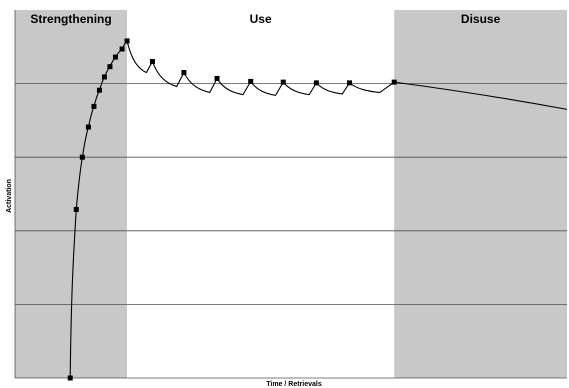 This screenshot has height=388, width=569. What do you see at coordinates (294, 384) in the screenshot?
I see `x-axis-label: Time / Retrievals` at bounding box center [294, 384].